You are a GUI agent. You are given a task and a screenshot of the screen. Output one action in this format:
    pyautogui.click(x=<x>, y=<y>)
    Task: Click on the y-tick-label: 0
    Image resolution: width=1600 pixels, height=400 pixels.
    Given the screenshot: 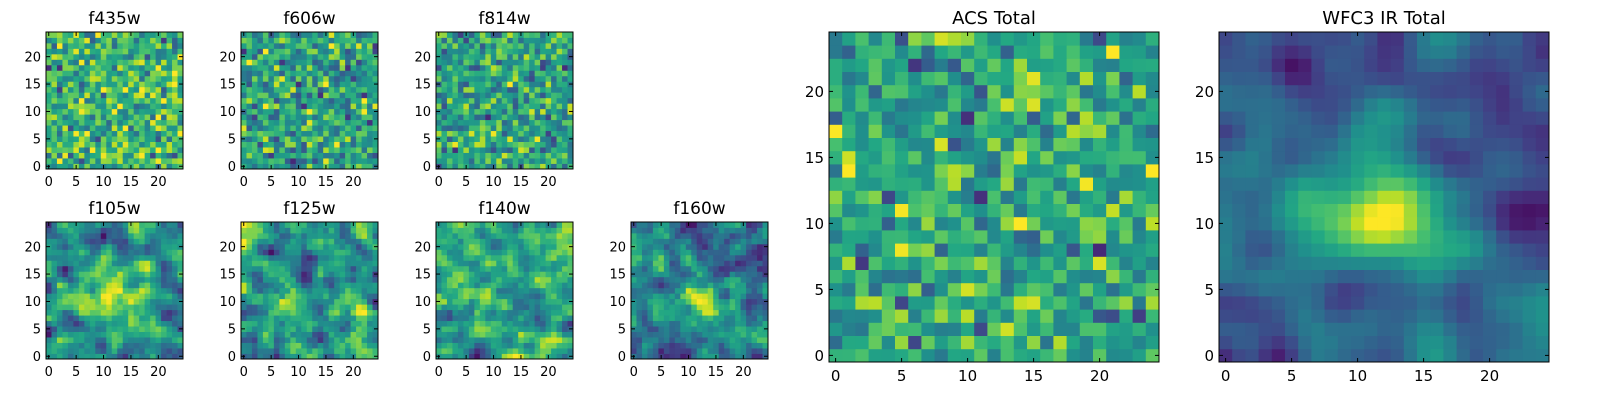 What is the action you would take?
    pyautogui.click(x=232, y=357)
    